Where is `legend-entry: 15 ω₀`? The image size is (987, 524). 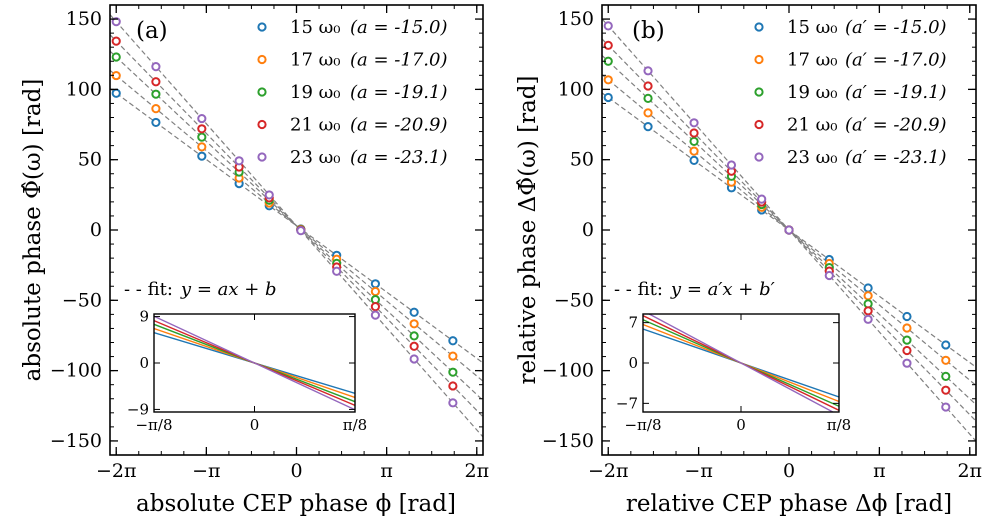 legend-entry: 15 ω₀ is located at coordinates (315, 27).